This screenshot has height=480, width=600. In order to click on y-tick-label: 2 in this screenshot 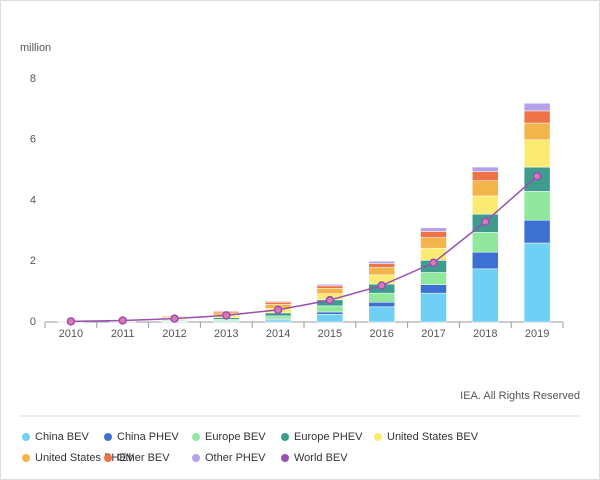, I will do `click(33, 261)`.